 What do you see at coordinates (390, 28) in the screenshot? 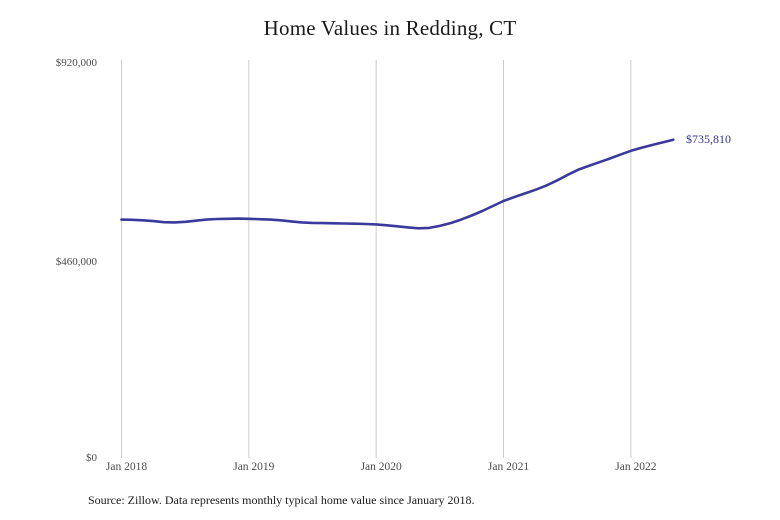
I see `chart-title: Home Values in Redding, CT` at bounding box center [390, 28].